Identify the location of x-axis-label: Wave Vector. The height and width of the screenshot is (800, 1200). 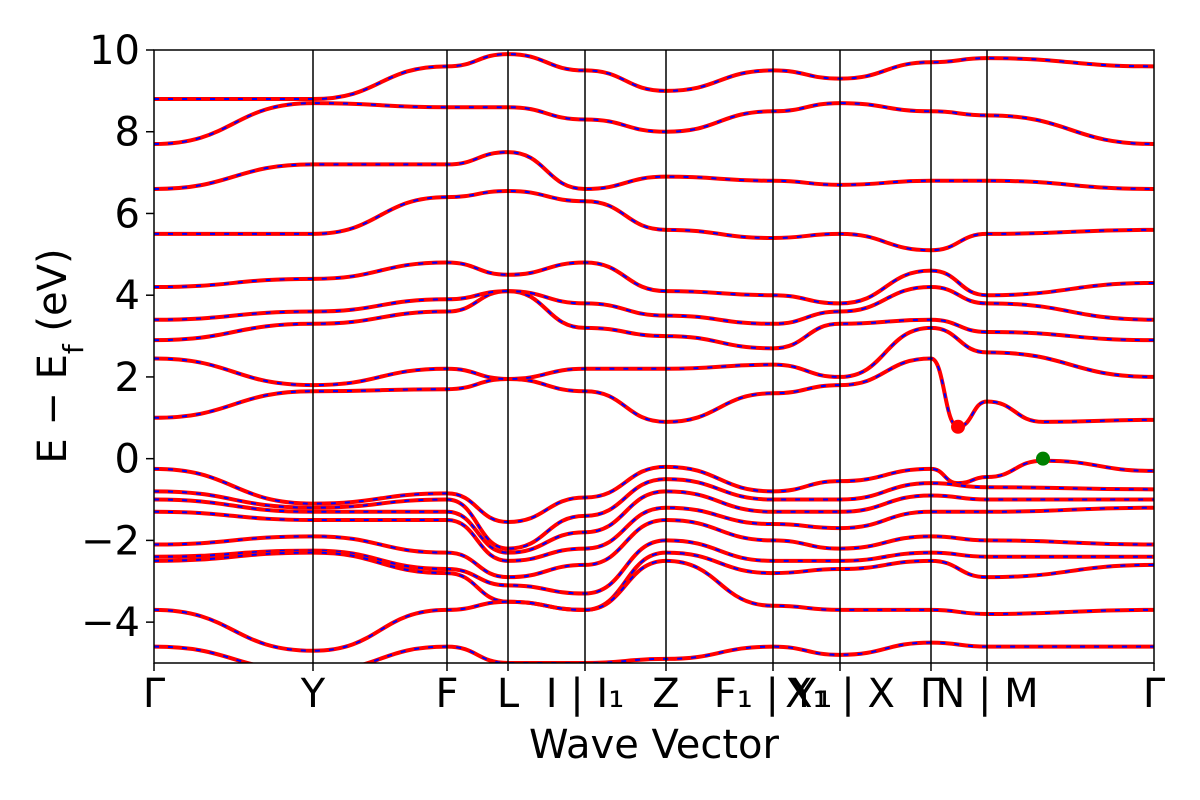
(654, 745).